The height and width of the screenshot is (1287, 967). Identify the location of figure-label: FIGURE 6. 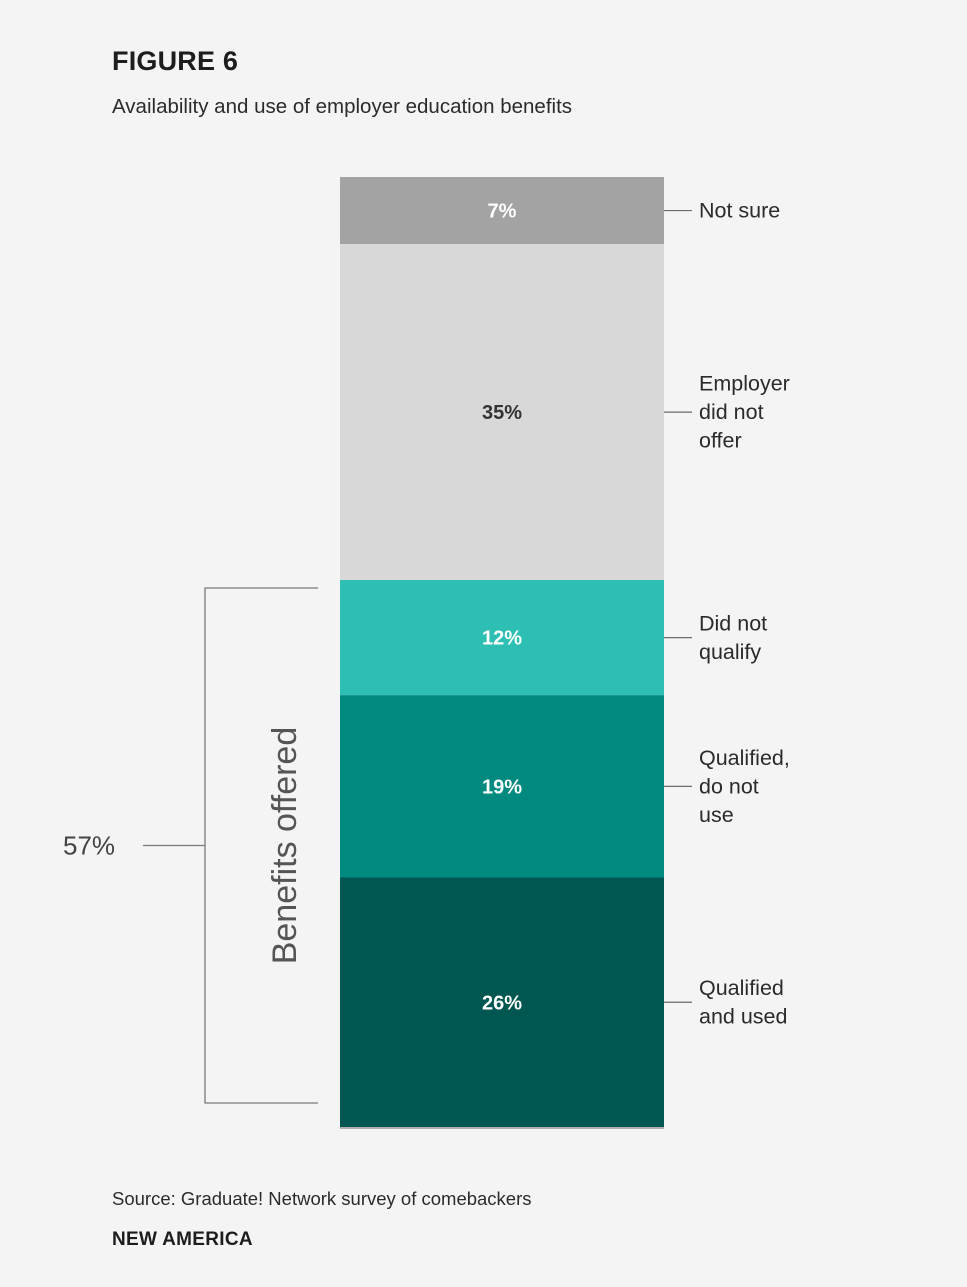
(175, 61).